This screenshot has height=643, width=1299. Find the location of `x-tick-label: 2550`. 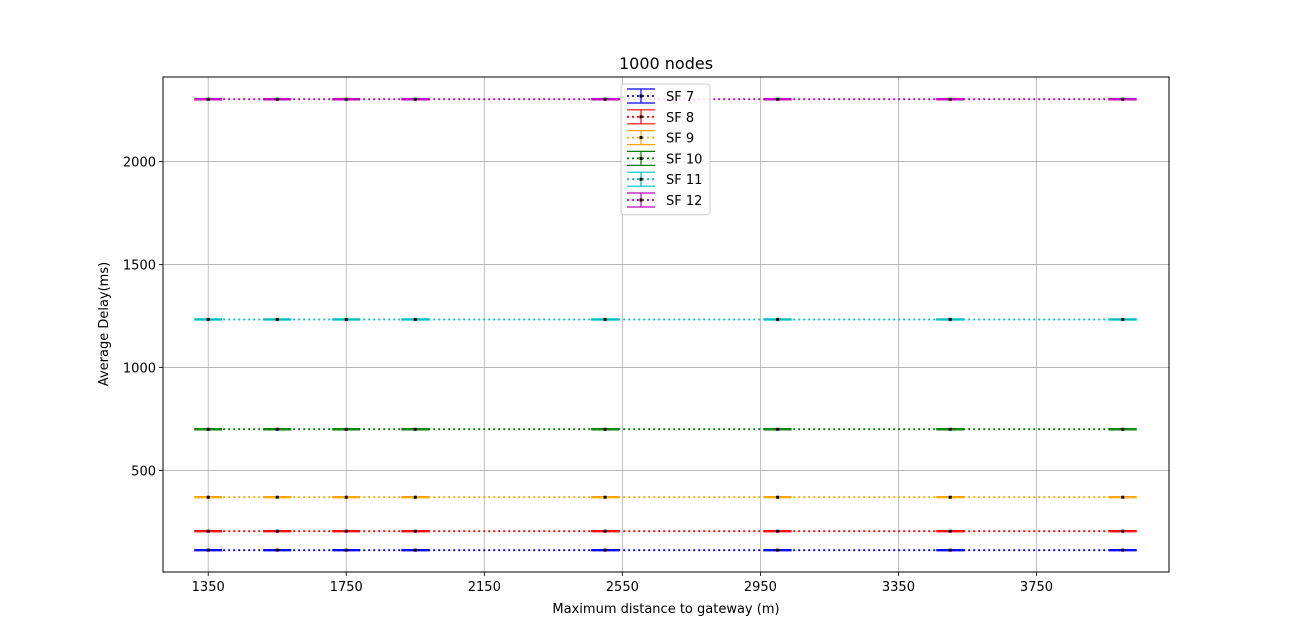

x-tick-label: 2550 is located at coordinates (622, 587).